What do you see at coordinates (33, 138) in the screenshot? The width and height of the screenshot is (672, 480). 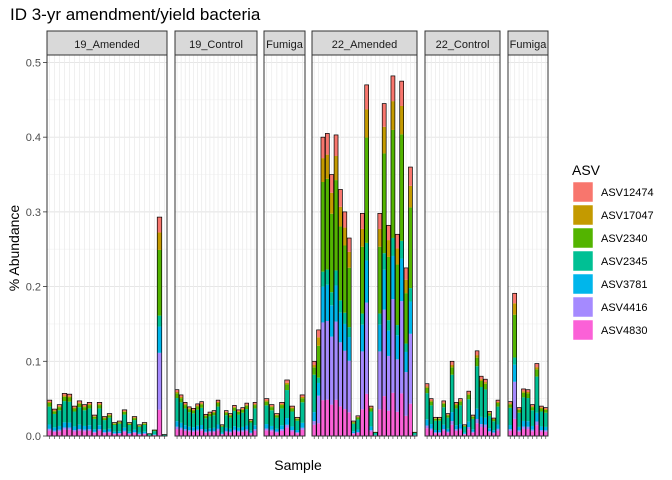 I see `y-tick-label: 0.4` at bounding box center [33, 138].